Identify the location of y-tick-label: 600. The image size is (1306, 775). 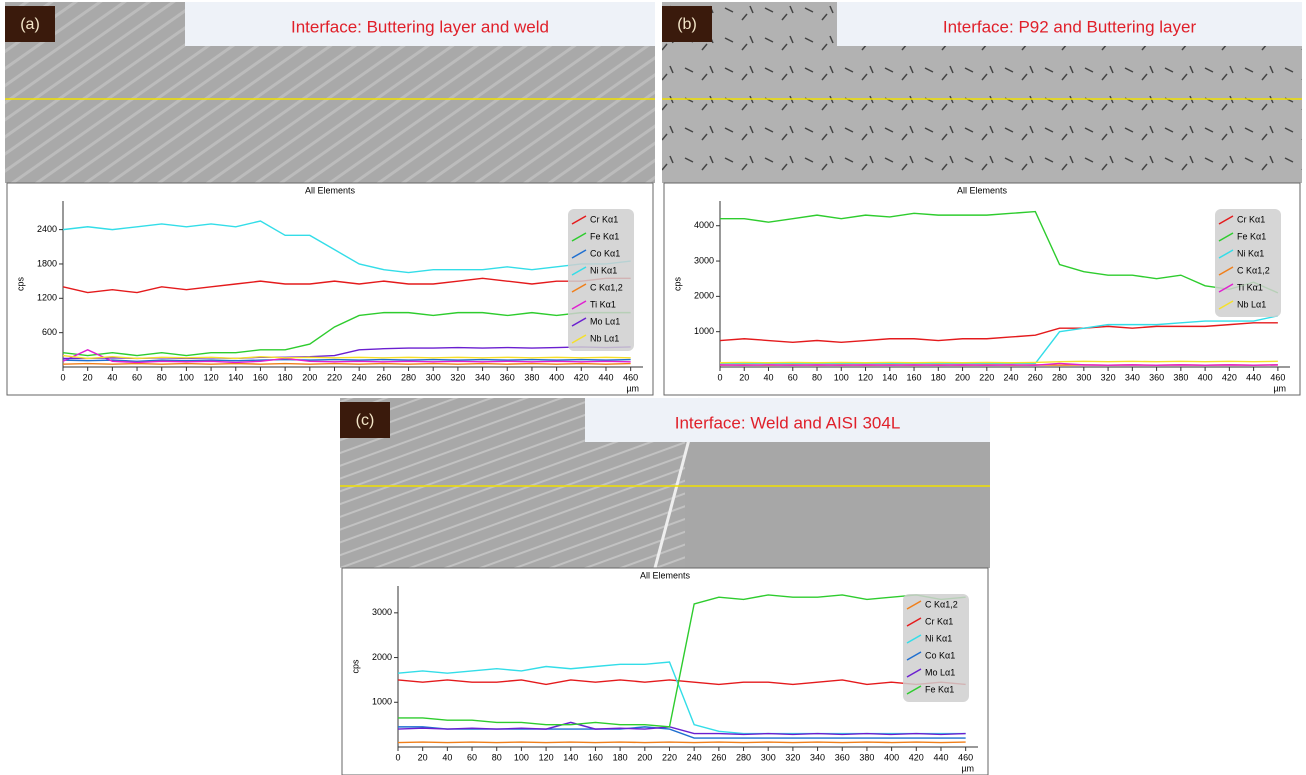
(49, 332).